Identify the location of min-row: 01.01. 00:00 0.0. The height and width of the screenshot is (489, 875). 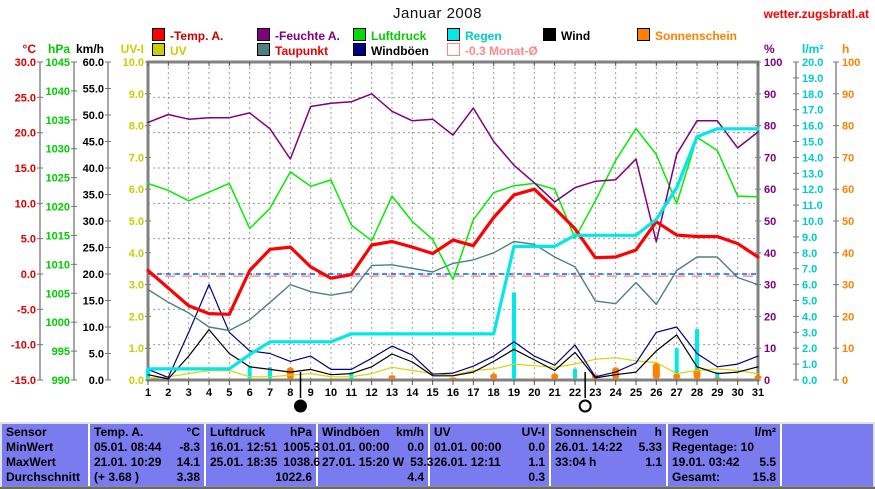
(489, 447).